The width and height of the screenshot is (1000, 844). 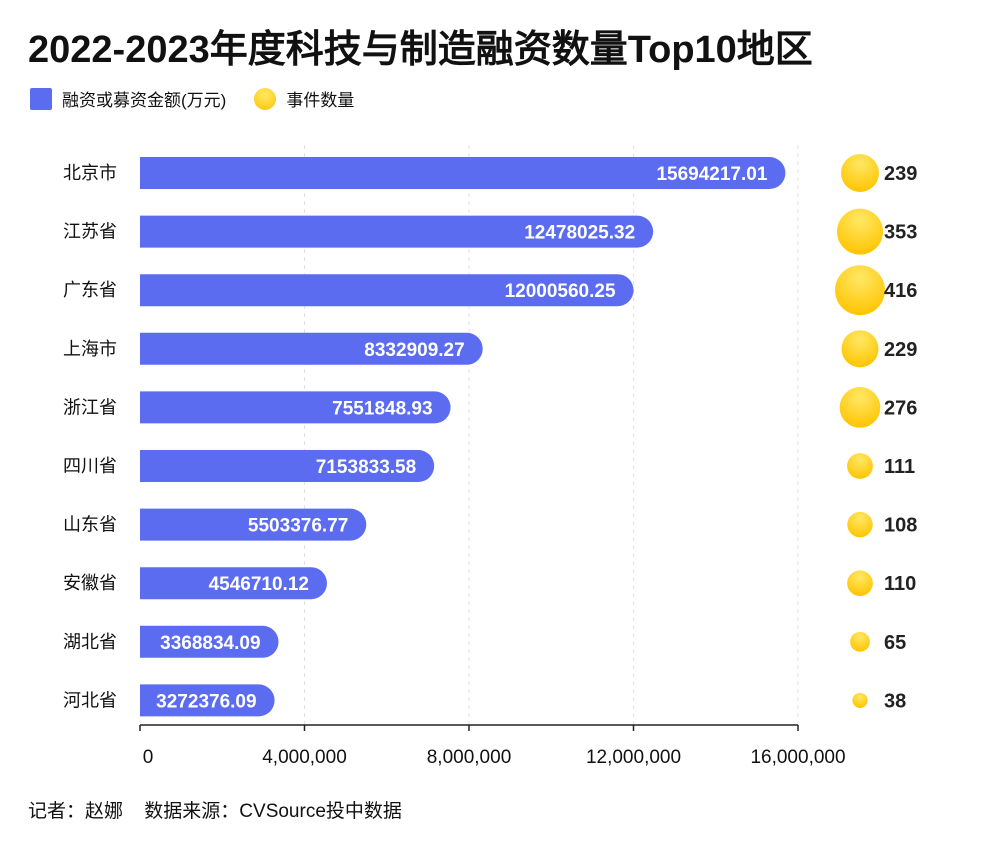 I want to click on chart-title: 2022-2023年度科技与制造融资数量Top10地区, so click(x=420, y=50).